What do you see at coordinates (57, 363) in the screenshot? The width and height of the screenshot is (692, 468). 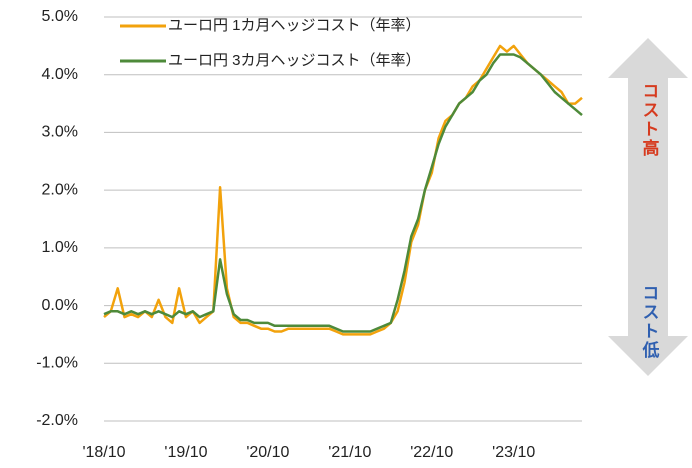 I see `y-tick-label: -1.0%` at bounding box center [57, 363].